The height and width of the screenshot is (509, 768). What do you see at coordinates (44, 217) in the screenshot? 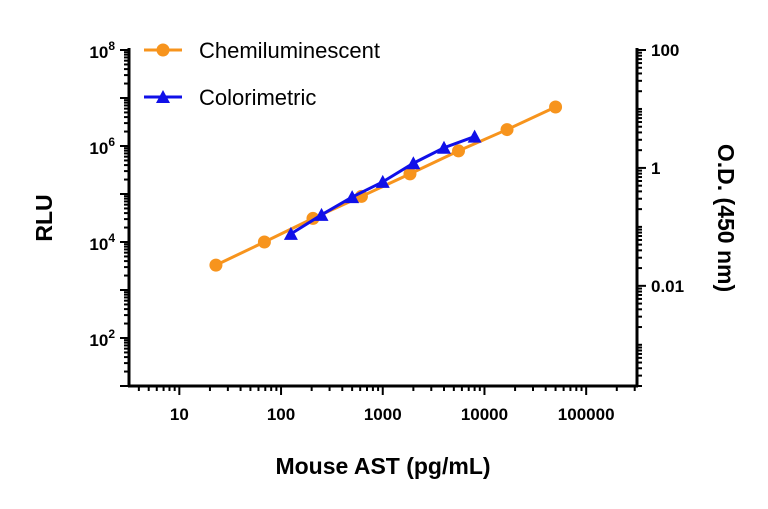
I see `y-axis-label: RLU` at bounding box center [44, 217].